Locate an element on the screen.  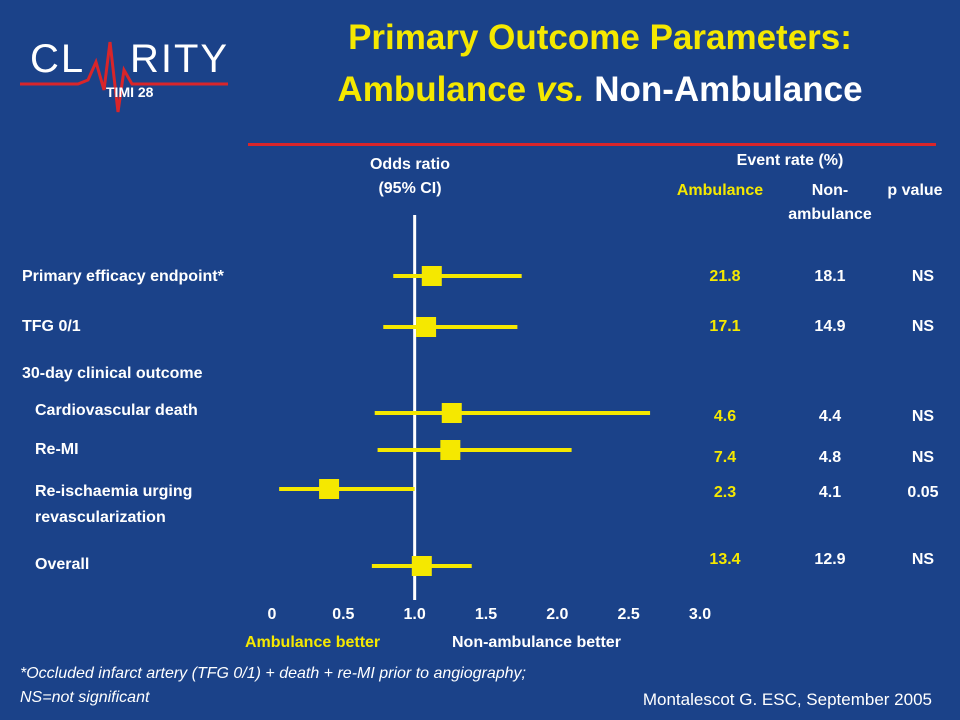
x-tick-label: 1.0 is located at coordinates (415, 614).